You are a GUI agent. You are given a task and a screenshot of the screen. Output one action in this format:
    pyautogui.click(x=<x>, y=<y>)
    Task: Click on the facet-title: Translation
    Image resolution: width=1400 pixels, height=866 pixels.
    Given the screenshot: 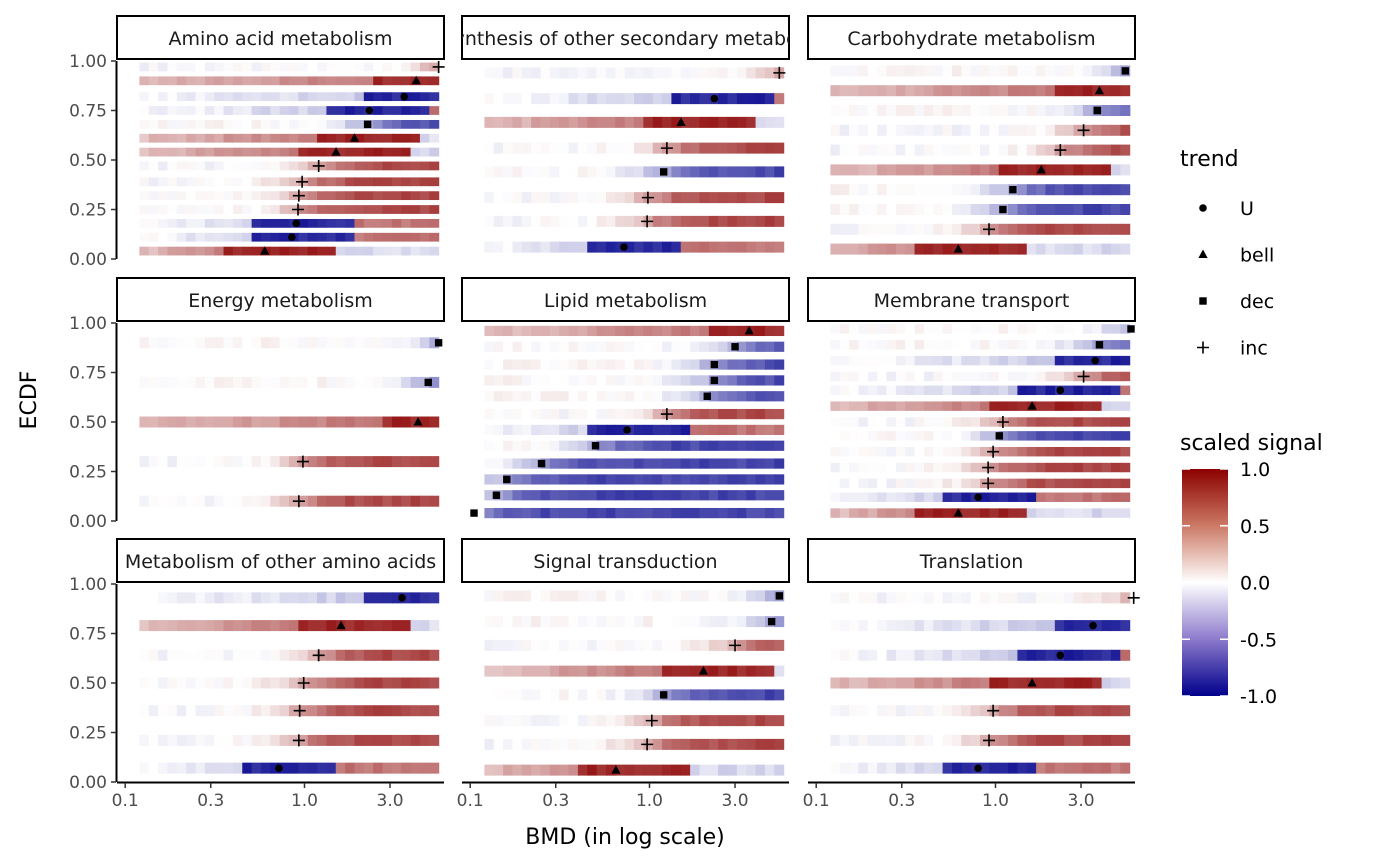 What is the action you would take?
    pyautogui.click(x=971, y=562)
    